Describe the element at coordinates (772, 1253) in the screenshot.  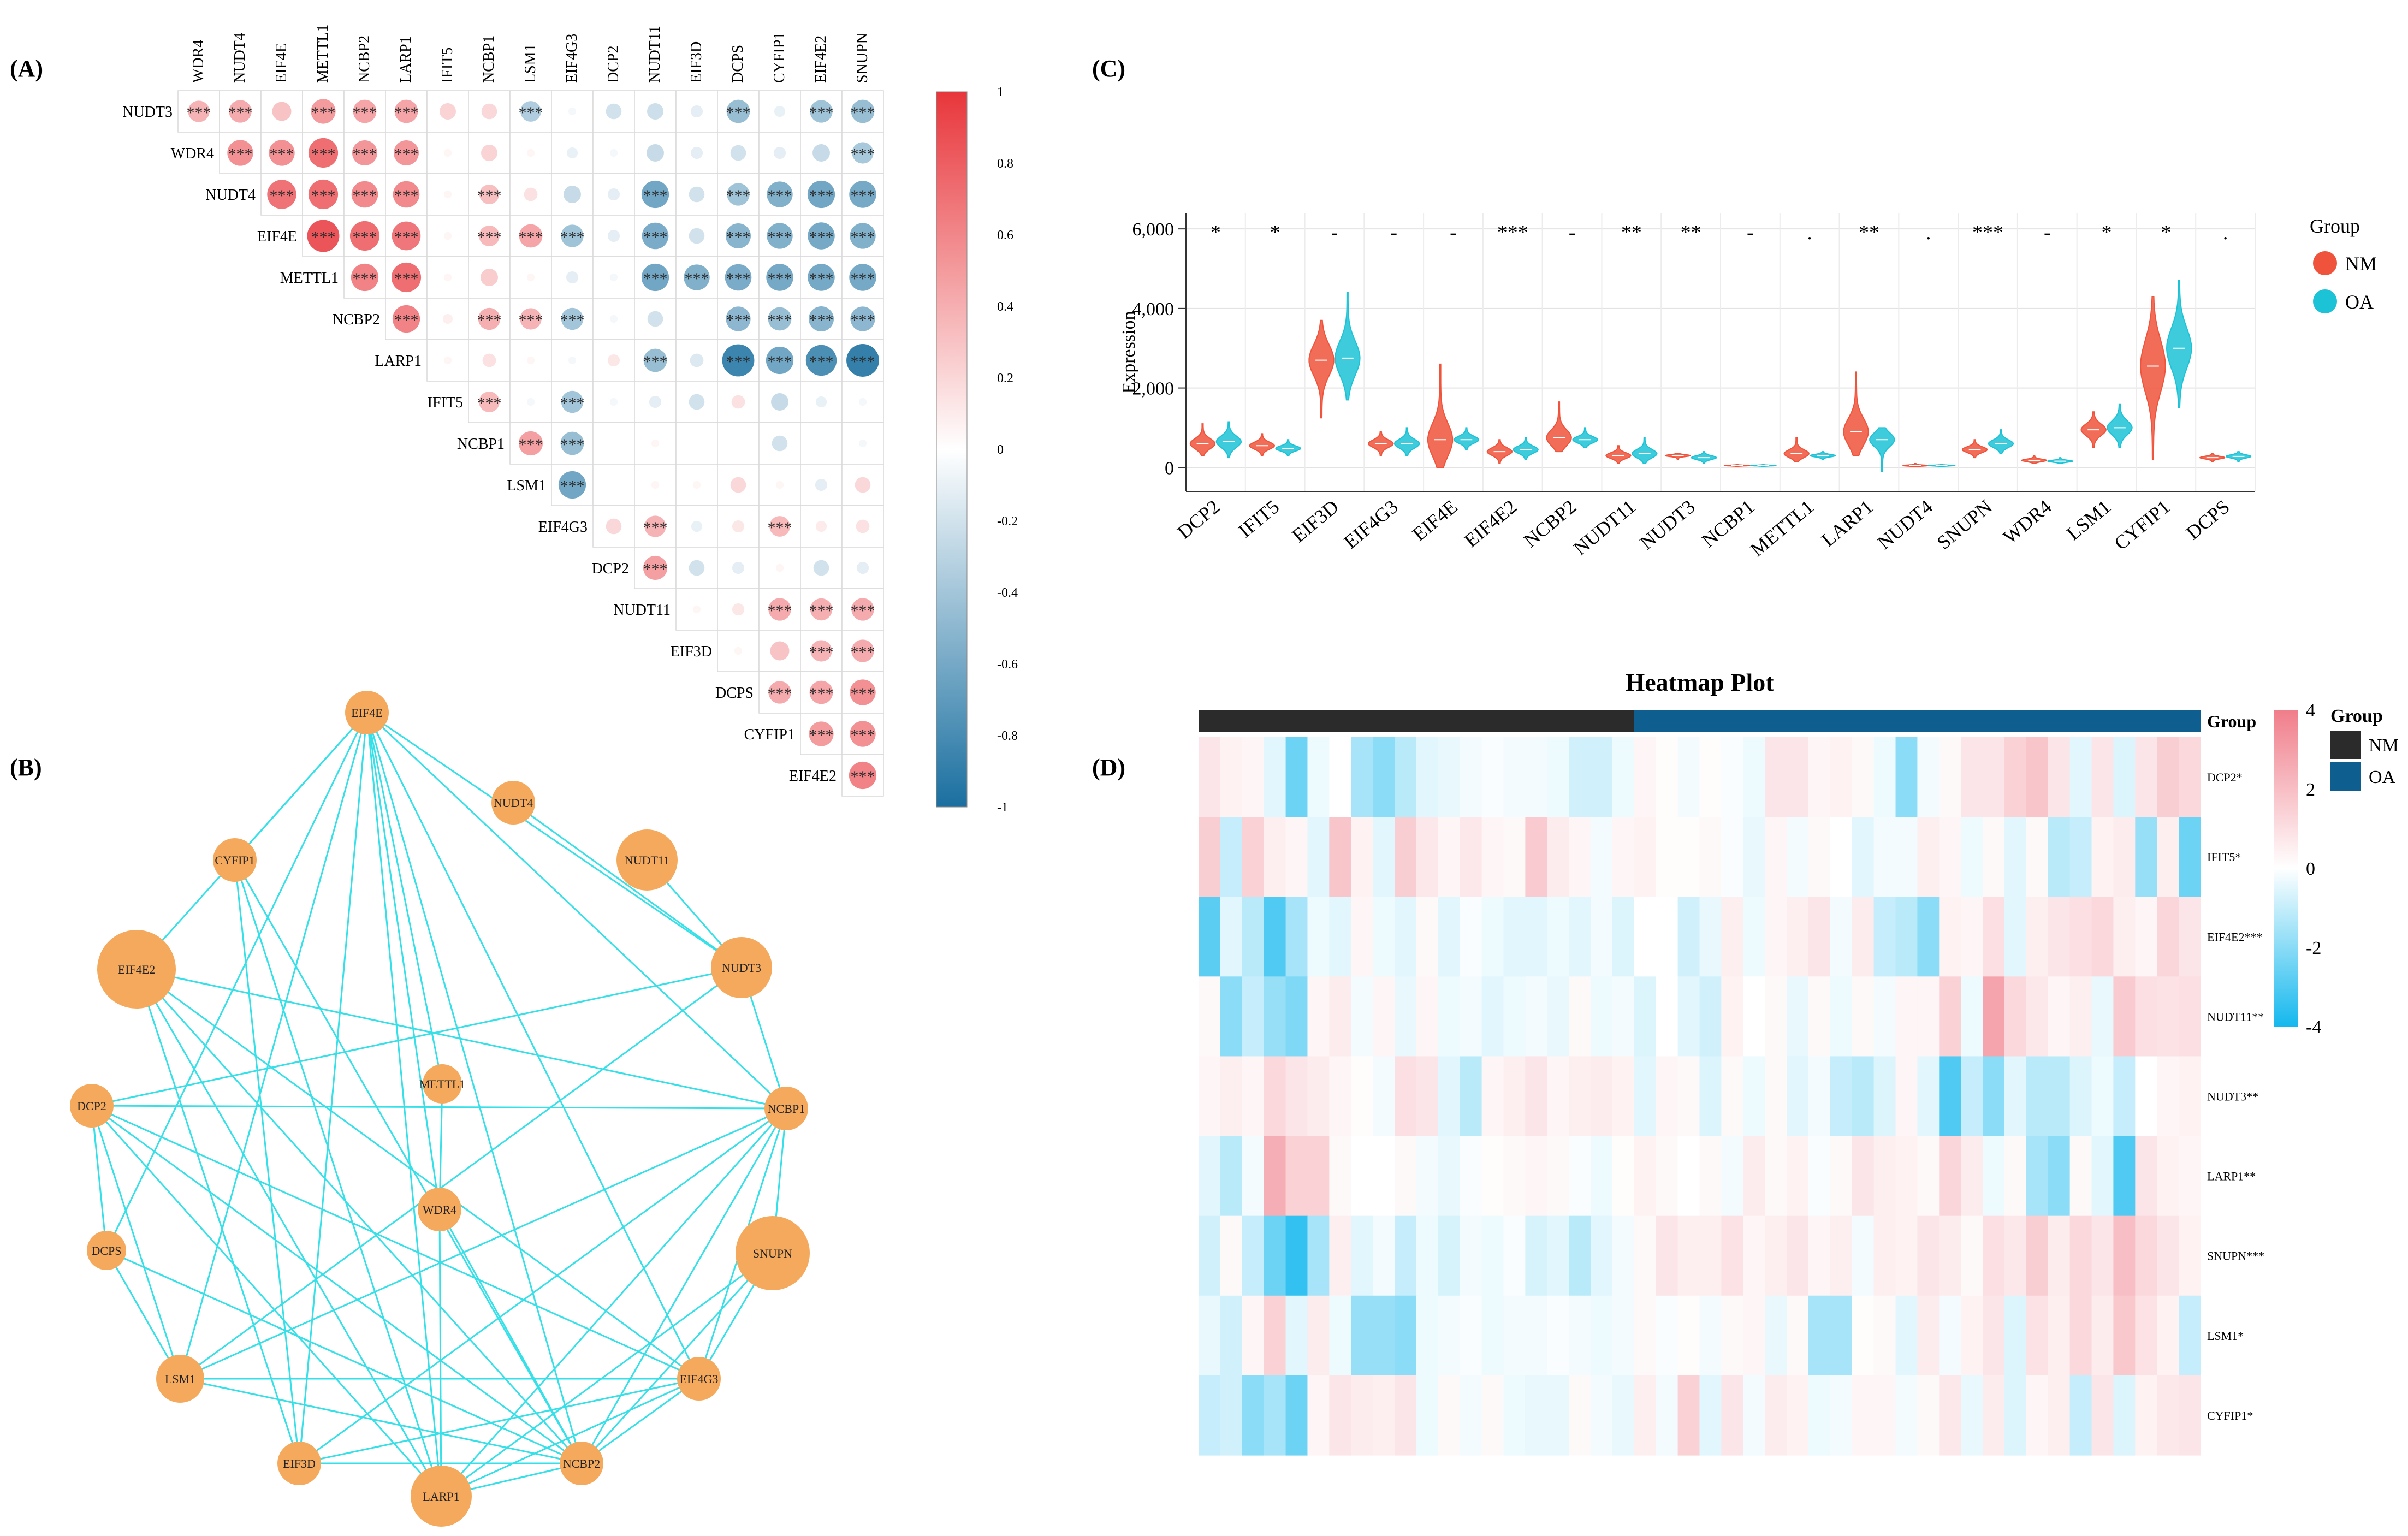
I see `network-node-label: SNUPN` at that location.